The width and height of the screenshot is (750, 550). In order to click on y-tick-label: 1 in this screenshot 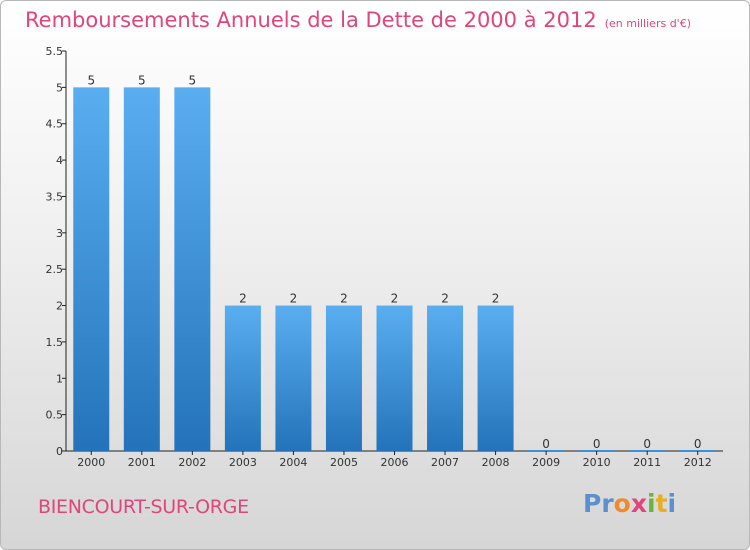, I will do `click(59, 378)`.